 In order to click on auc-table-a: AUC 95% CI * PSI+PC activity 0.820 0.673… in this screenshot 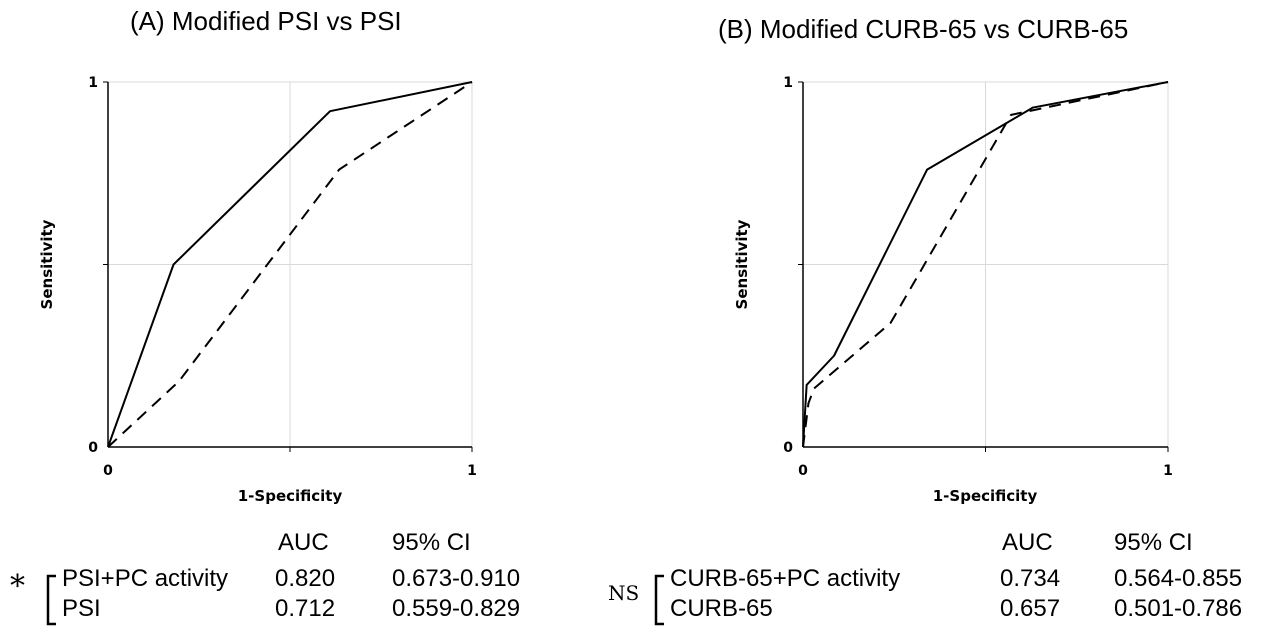, I will do `click(300, 578)`.